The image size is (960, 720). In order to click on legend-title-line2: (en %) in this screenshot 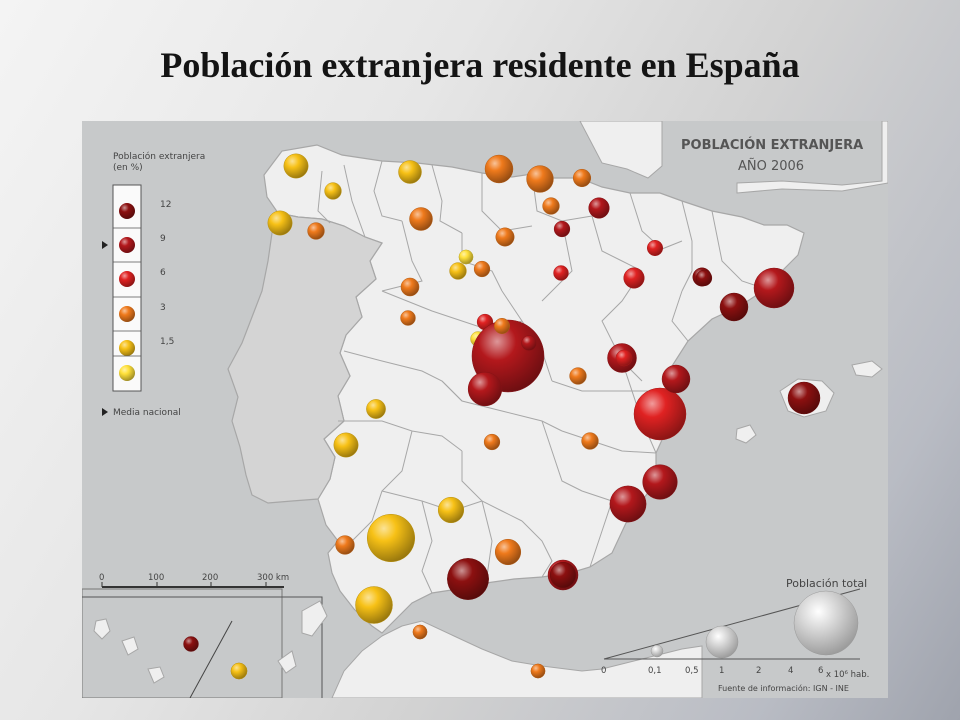, I will do `click(128, 168)`.